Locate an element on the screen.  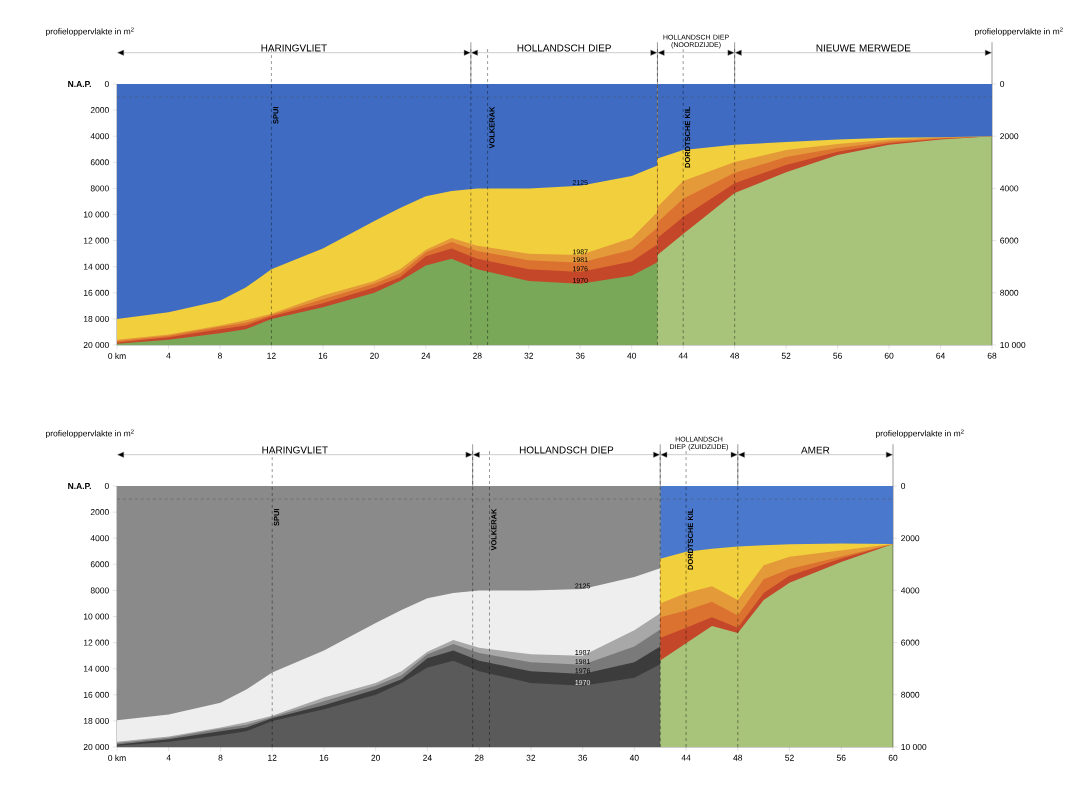
x-tick-label: 64 is located at coordinates (940, 355).